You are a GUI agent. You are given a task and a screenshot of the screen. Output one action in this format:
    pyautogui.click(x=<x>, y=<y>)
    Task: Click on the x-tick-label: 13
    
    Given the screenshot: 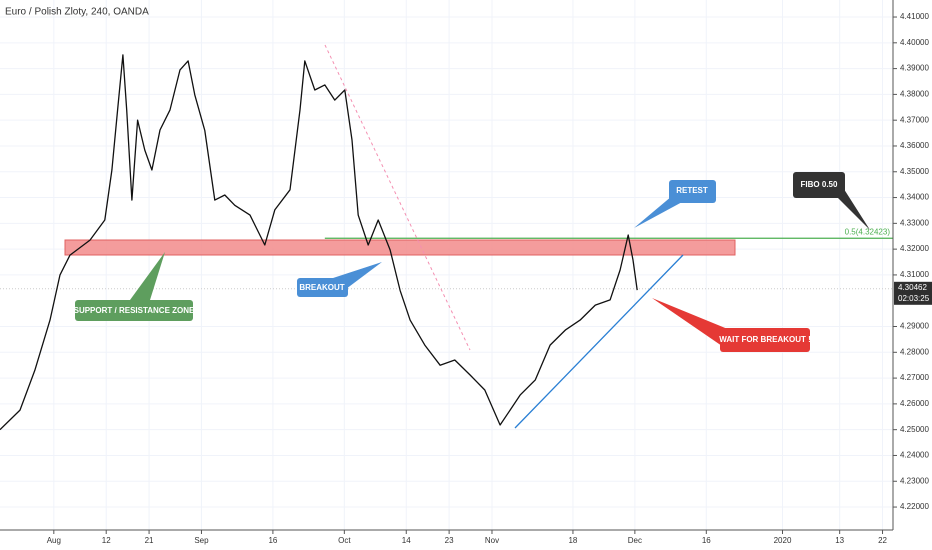 What is the action you would take?
    pyautogui.click(x=839, y=540)
    